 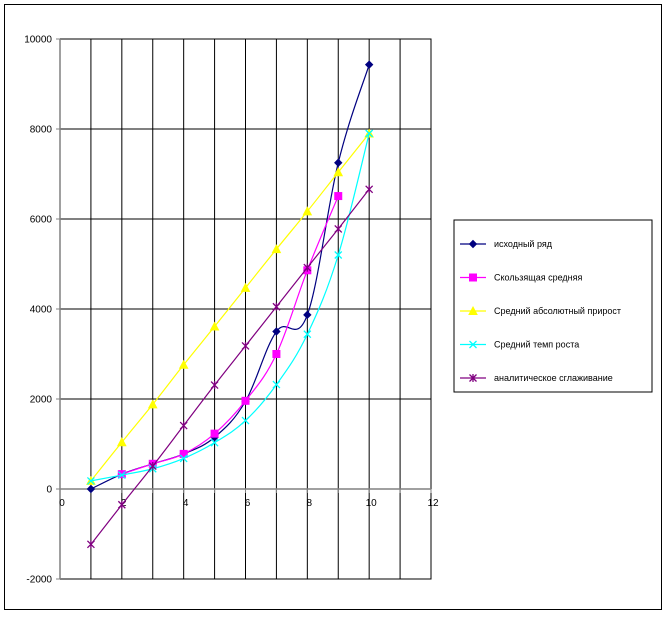 I want to click on y-tick-label: 10000, so click(x=38, y=40).